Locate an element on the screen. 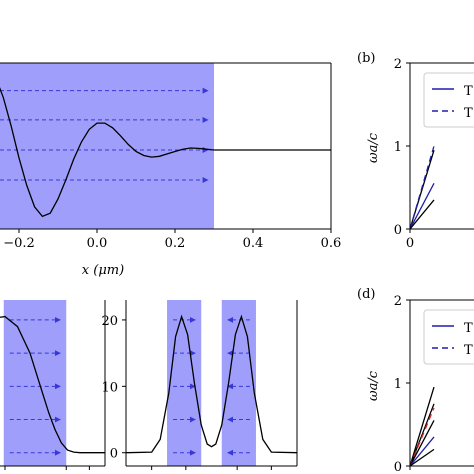 This screenshot has height=474, width=474. panel-b-ytick-label-0: 0 is located at coordinates (398, 230).